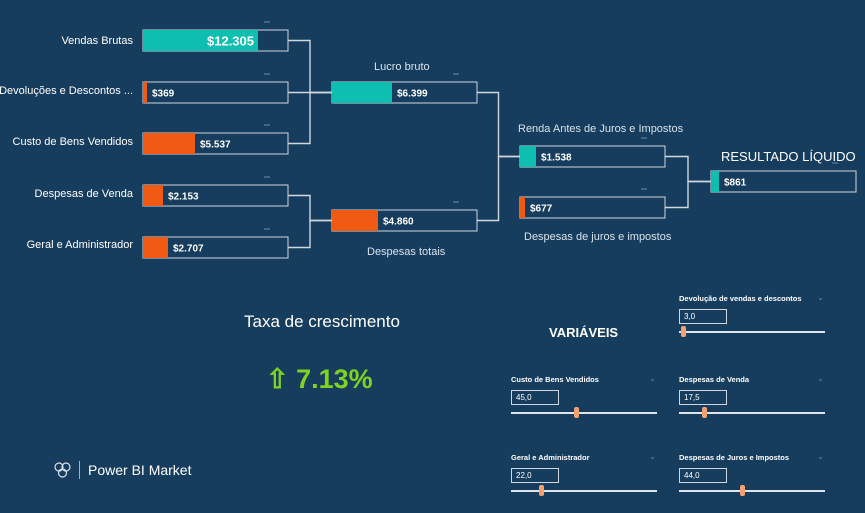  What do you see at coordinates (556, 158) in the screenshot?
I see `tree-node-value: $1.538` at bounding box center [556, 158].